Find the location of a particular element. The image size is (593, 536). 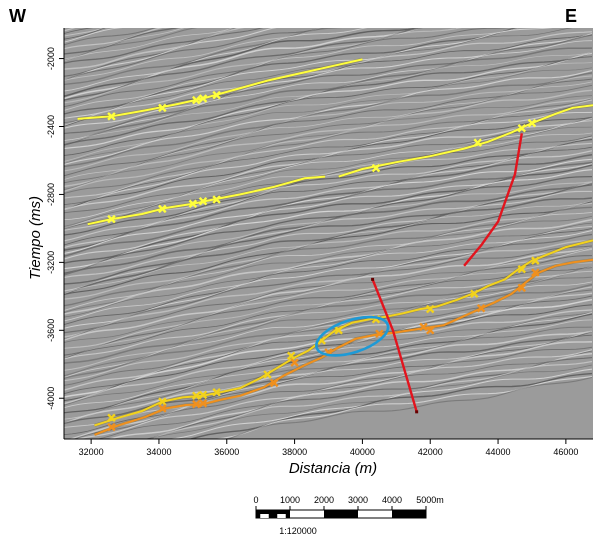

direction-label-west: W is located at coordinates (17, 16).